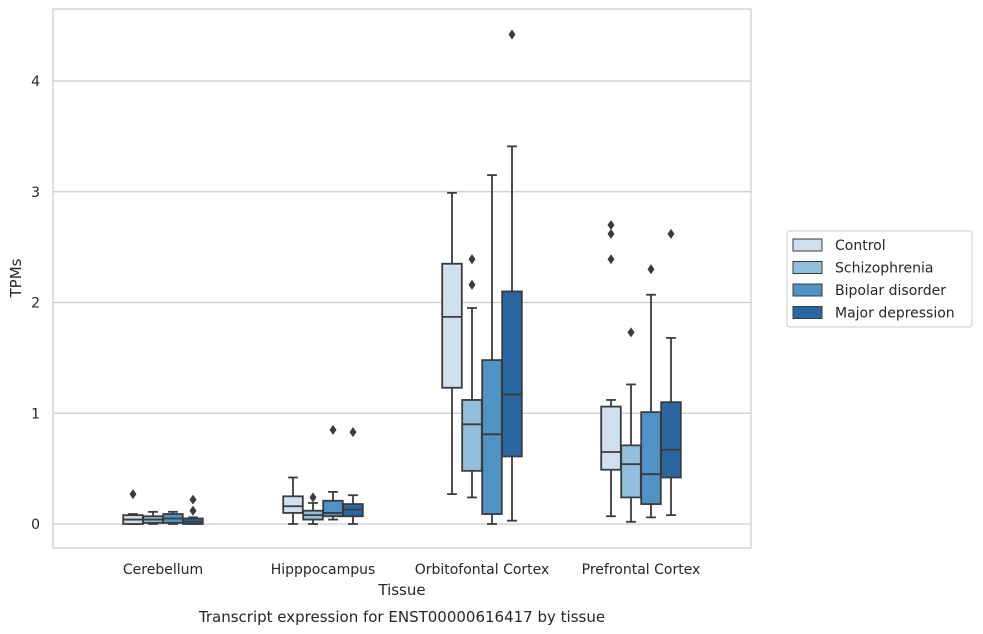 Image resolution: width=983 pixels, height=634 pixels. What do you see at coordinates (323, 570) in the screenshot?
I see `x-tick-label: Hipppocampus` at bounding box center [323, 570].